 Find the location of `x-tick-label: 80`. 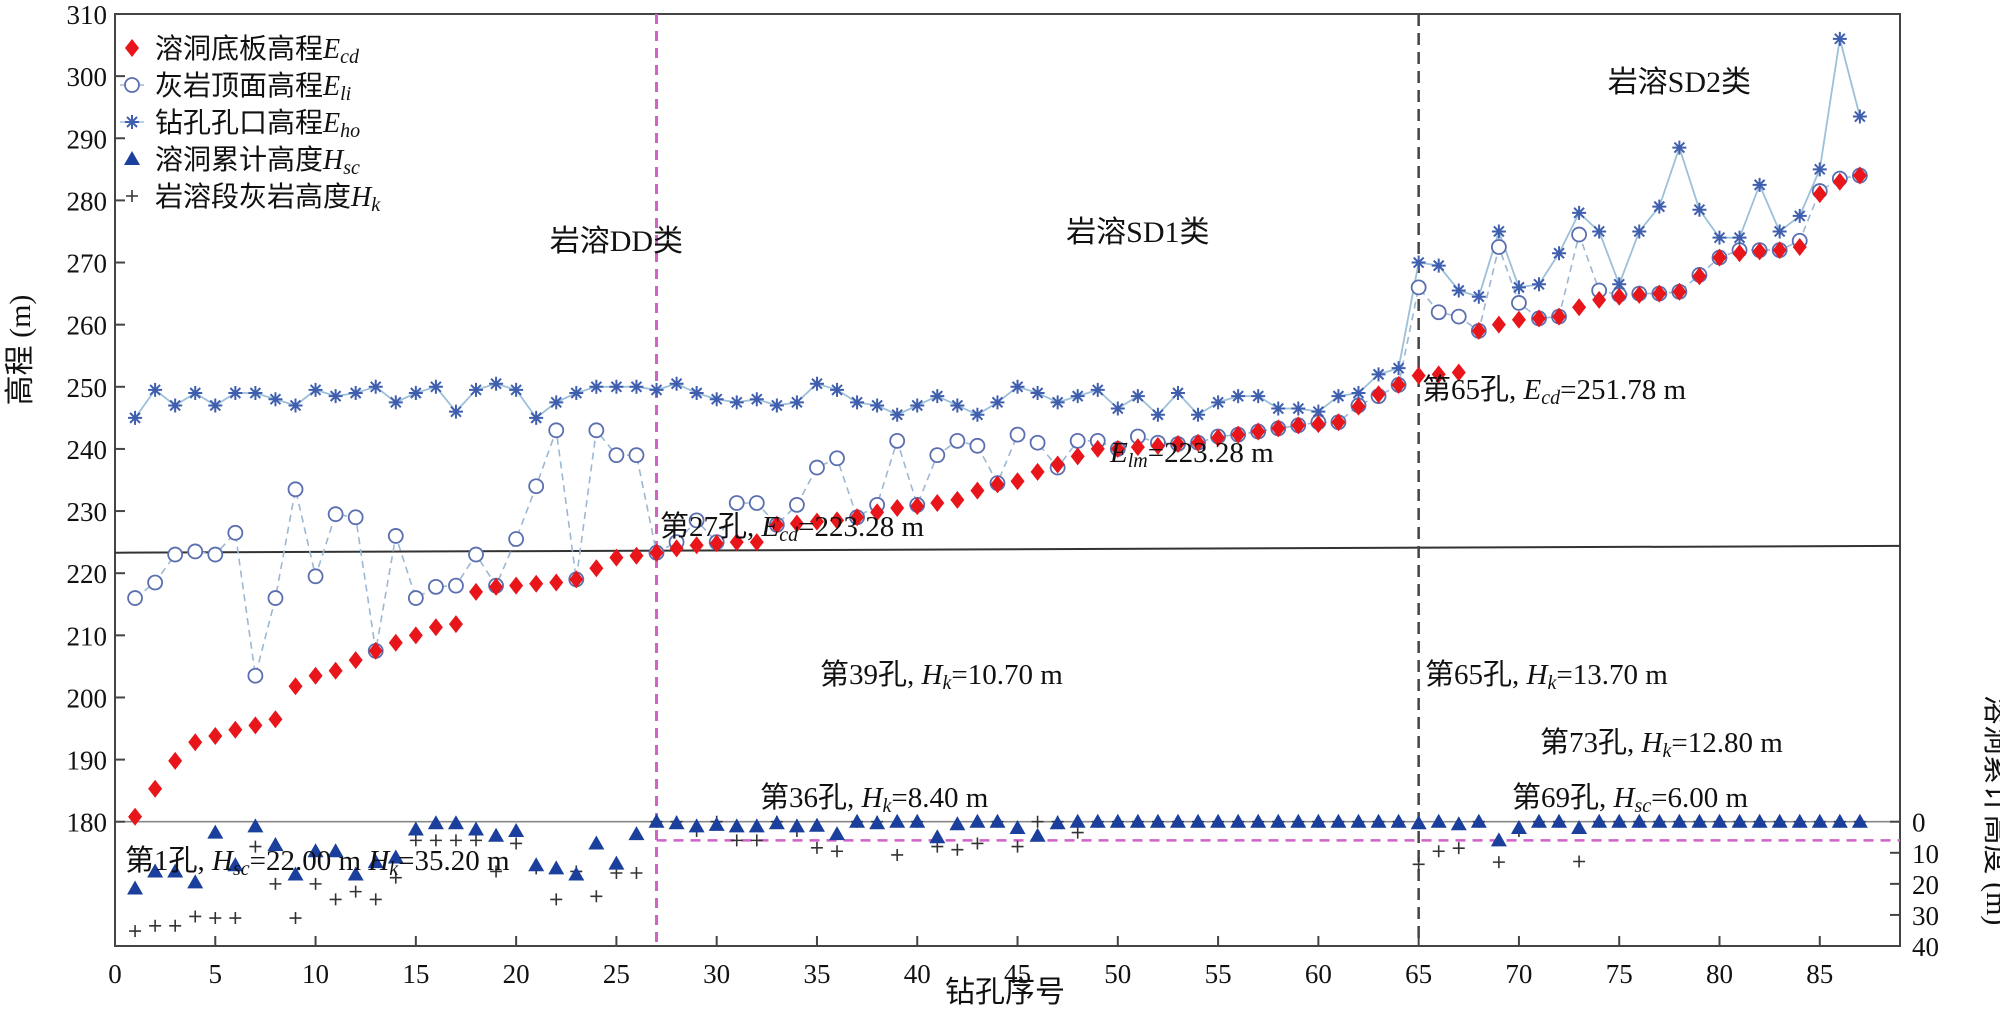

x-tick-label: 80 is located at coordinates (1719, 974).